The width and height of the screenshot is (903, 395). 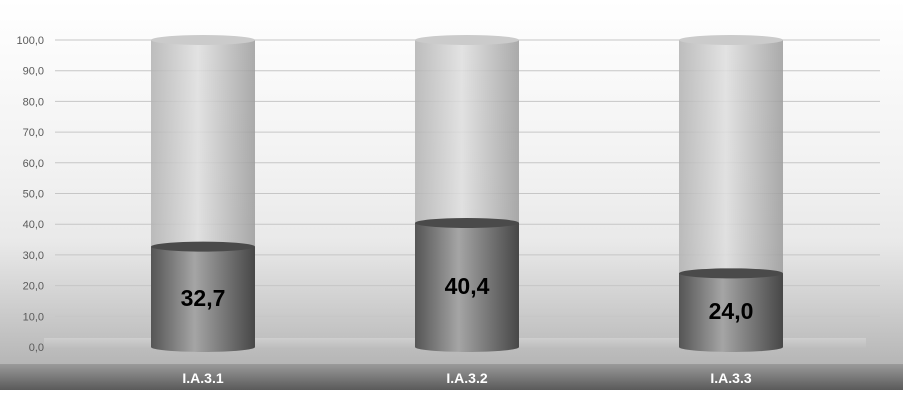 I want to click on y-tick-label: 20,0, so click(x=33, y=287).